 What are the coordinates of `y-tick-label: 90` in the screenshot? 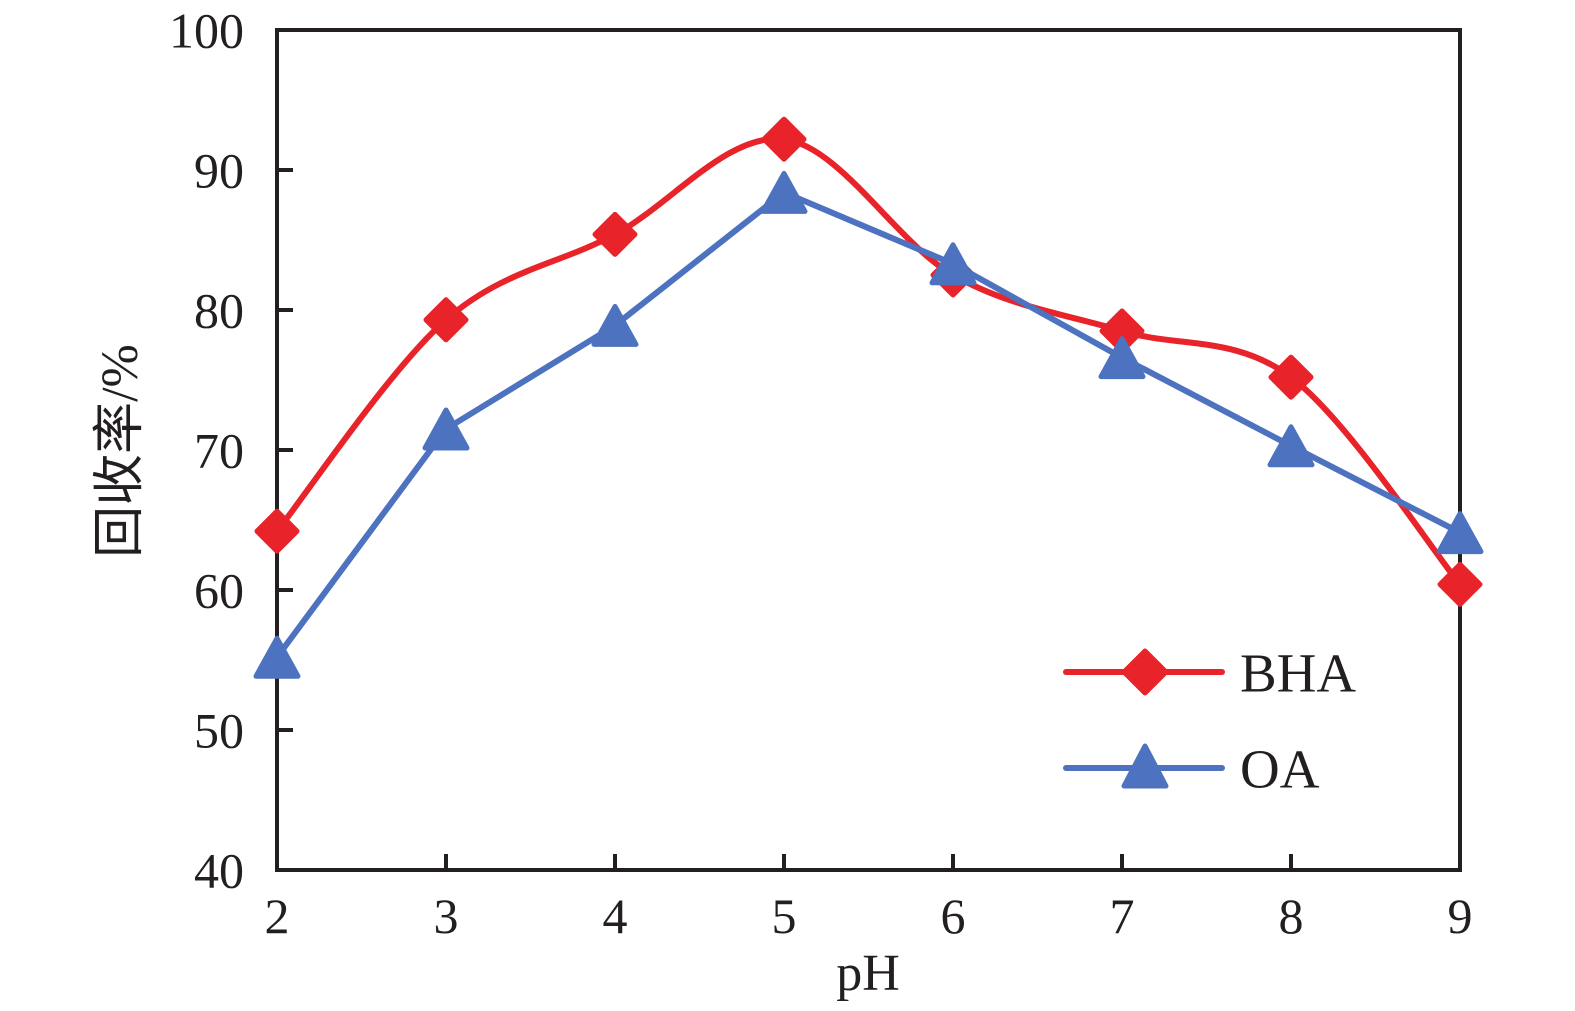 It's located at (219, 171).